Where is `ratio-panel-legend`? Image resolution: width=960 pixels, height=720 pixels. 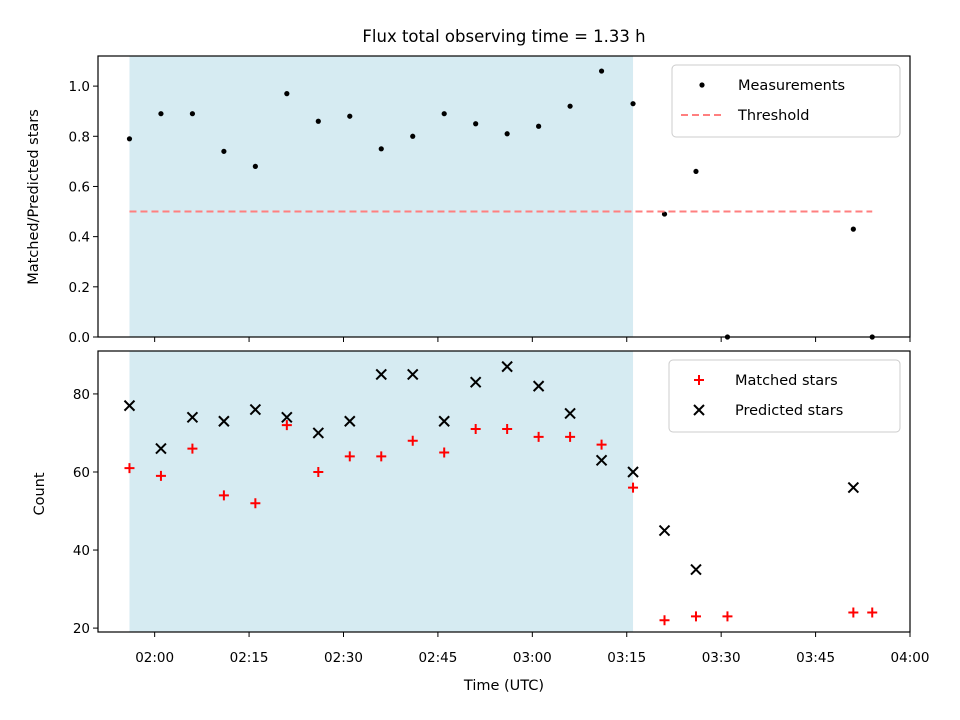 ratio-panel-legend is located at coordinates (786, 101).